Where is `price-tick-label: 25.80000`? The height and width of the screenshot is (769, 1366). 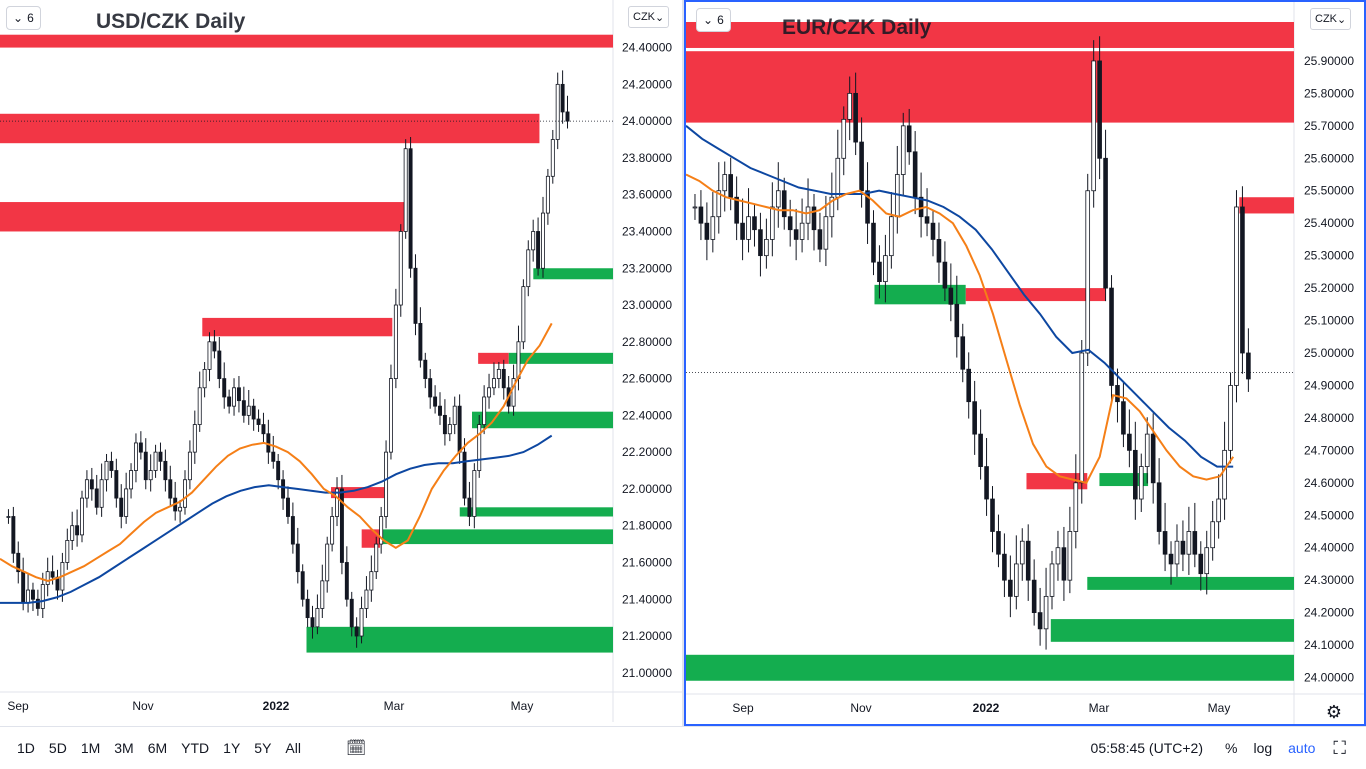 price-tick-label: 25.80000 is located at coordinates (1329, 93).